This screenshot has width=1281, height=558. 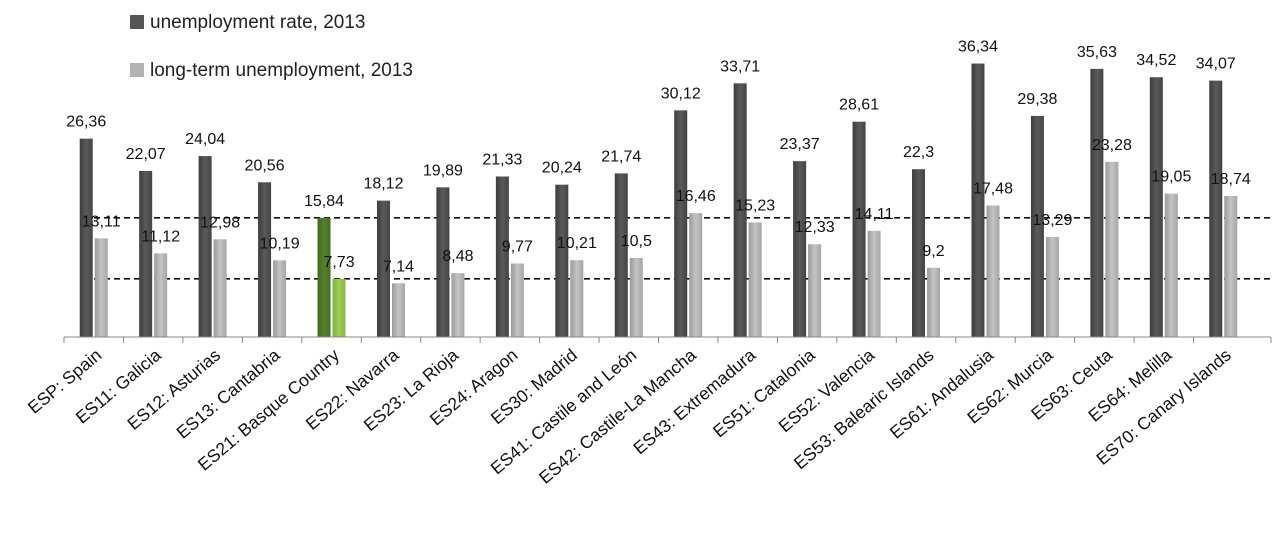 What do you see at coordinates (137, 70) in the screenshot?
I see `legend-swatch-long-term` at bounding box center [137, 70].